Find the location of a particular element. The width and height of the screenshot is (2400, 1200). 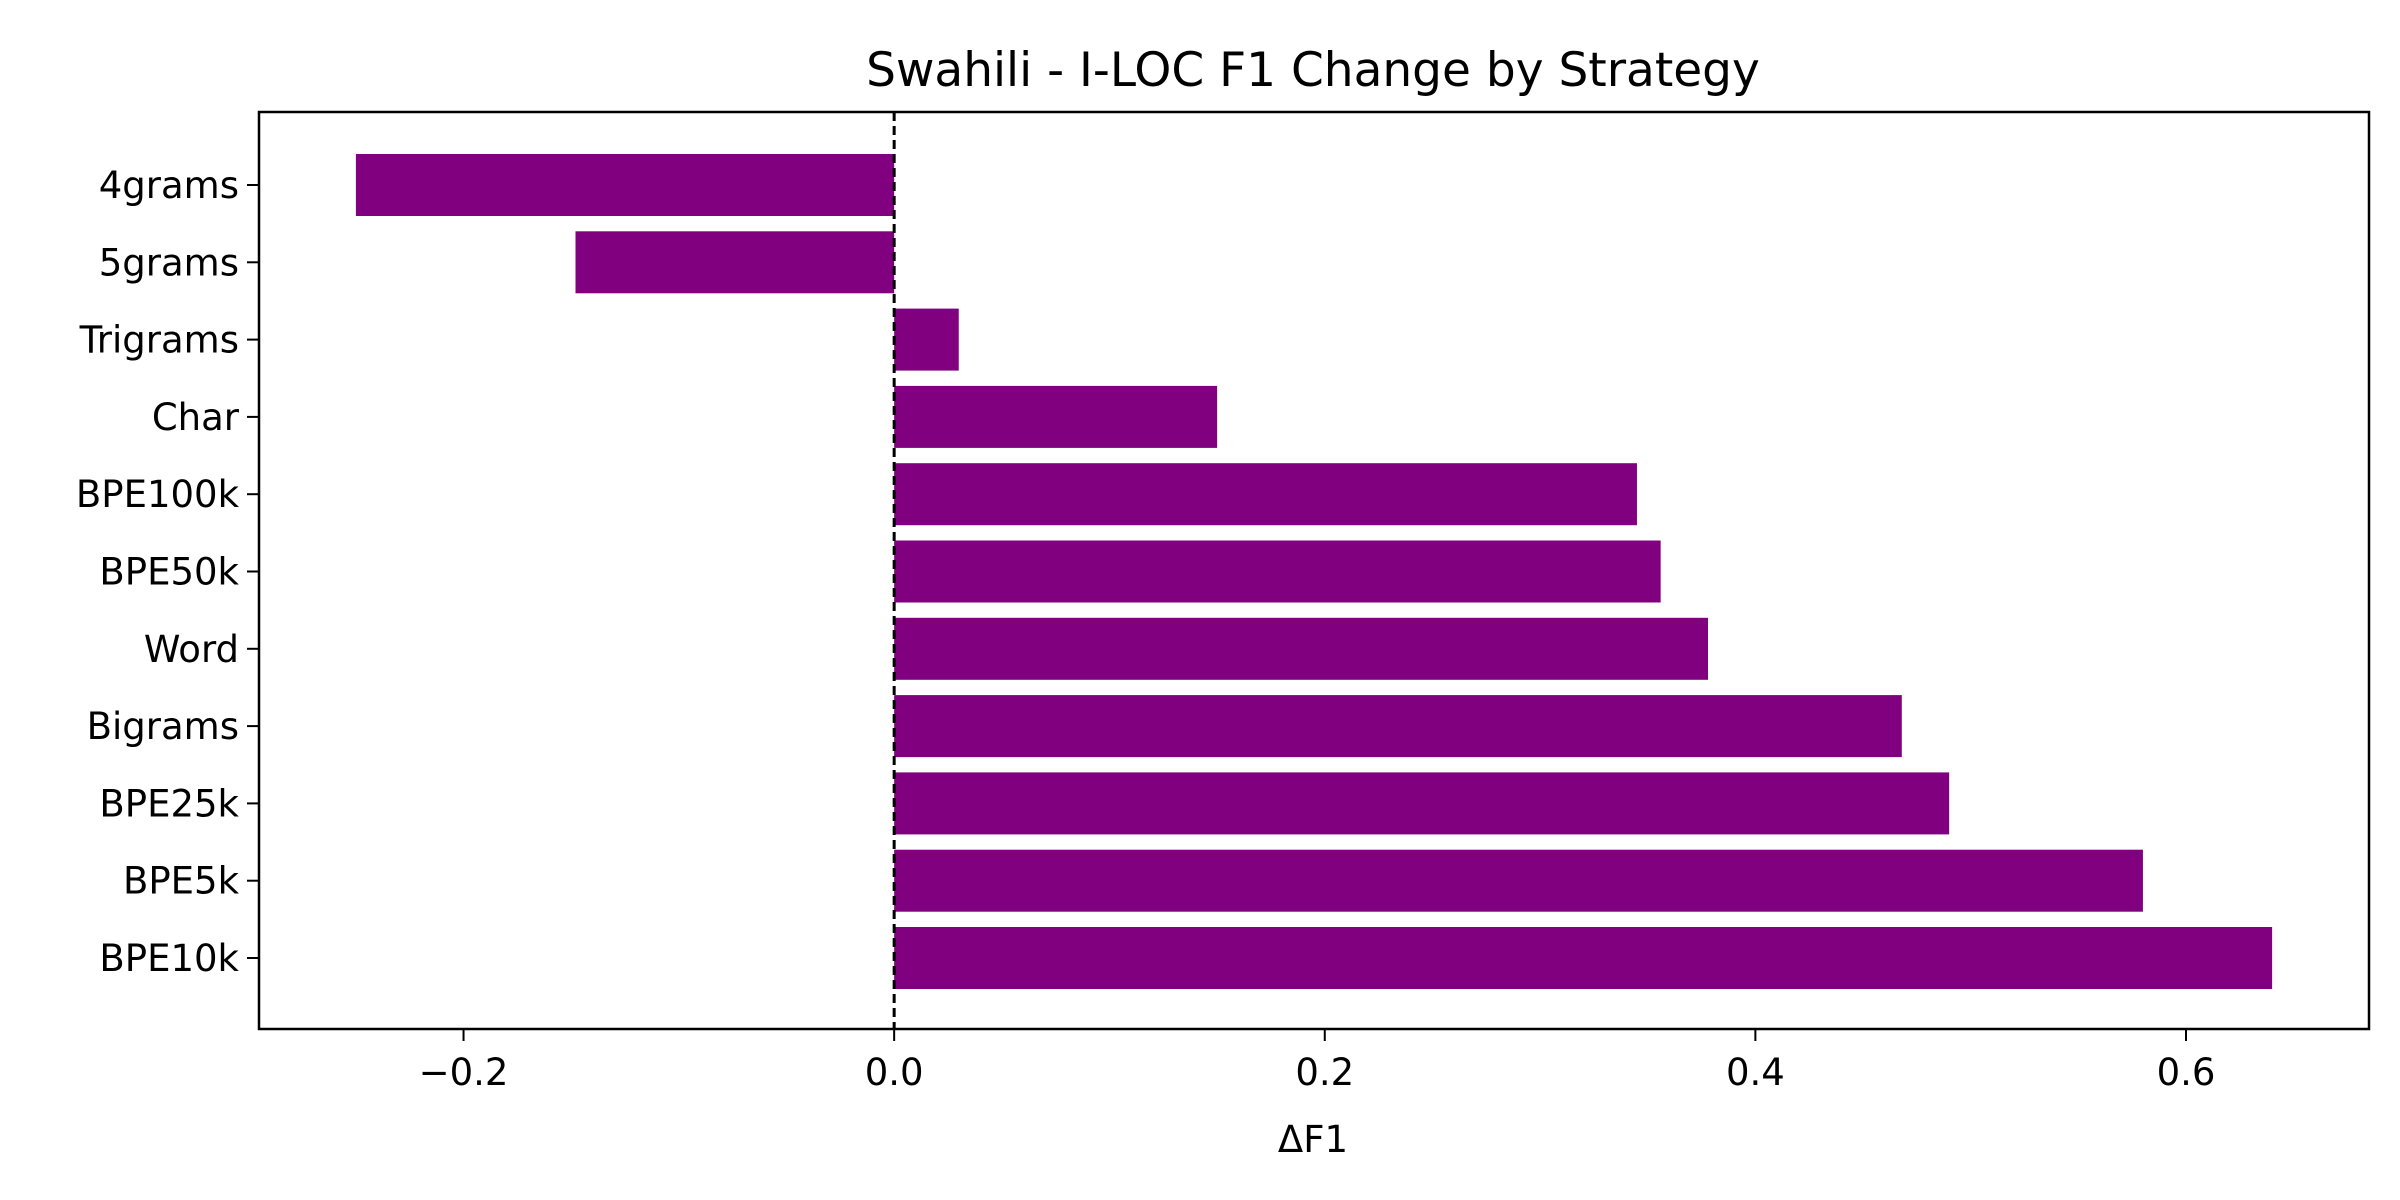

y-tick-label: Char is located at coordinates (196, 417).